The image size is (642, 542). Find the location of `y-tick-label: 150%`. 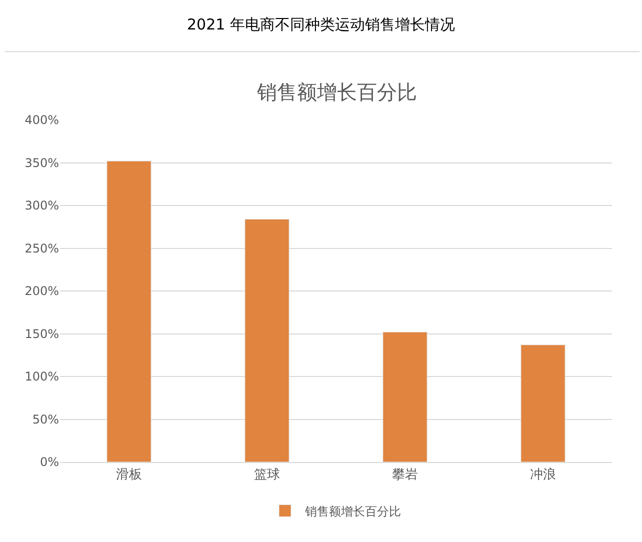

y-tick-label: 150% is located at coordinates (41, 333).